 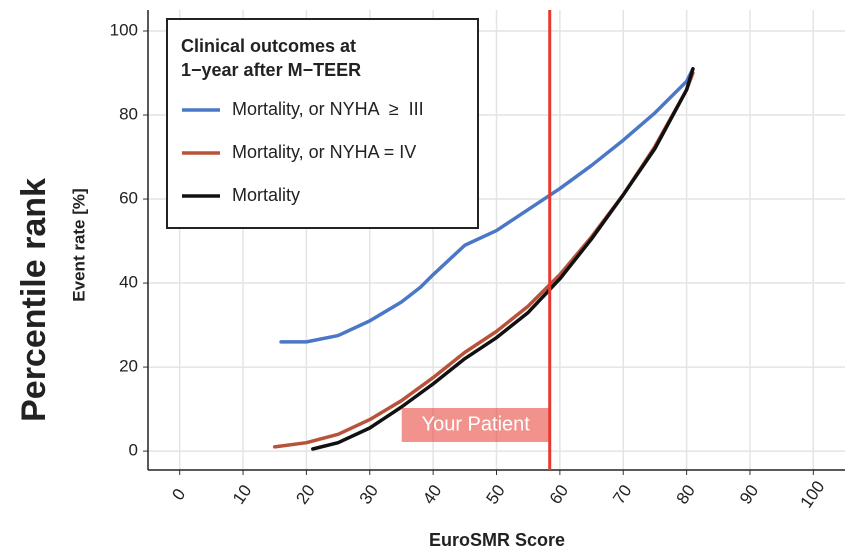 I want to click on annotation-label: Your Patient, so click(x=476, y=424).